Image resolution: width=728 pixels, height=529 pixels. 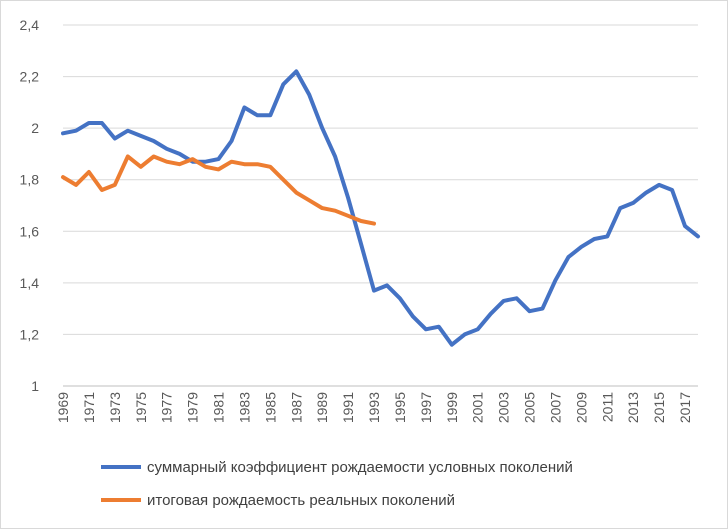 What do you see at coordinates (530, 407) in the screenshot?
I see `x-tick-label: 2005` at bounding box center [530, 407].